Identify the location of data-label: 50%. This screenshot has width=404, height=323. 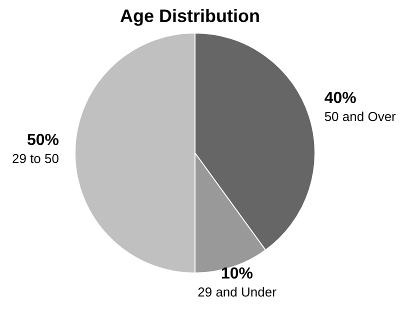
(42, 140).